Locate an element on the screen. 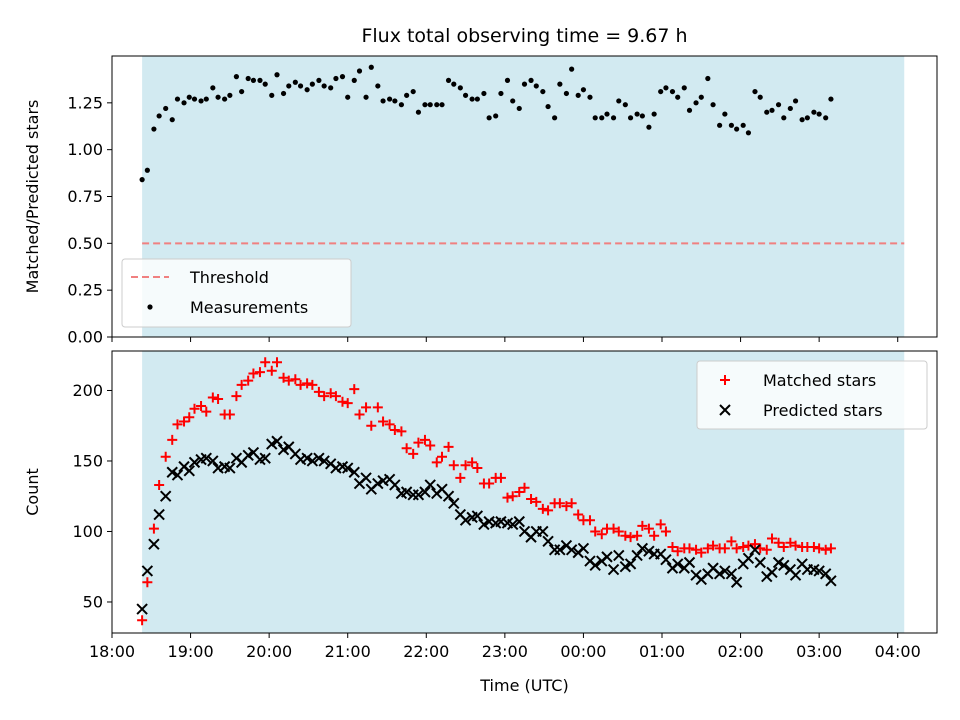 The width and height of the screenshot is (960, 720). y-ticks: 0.00 0.25 0.50 0.75 1.00 1.25 is located at coordinates (89, 220).